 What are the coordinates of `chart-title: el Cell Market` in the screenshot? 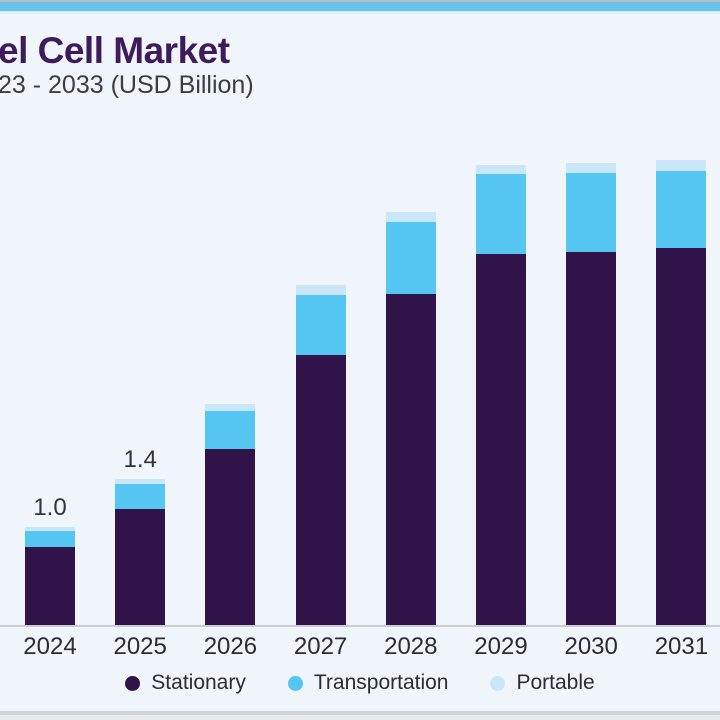 It's located at (115, 50).